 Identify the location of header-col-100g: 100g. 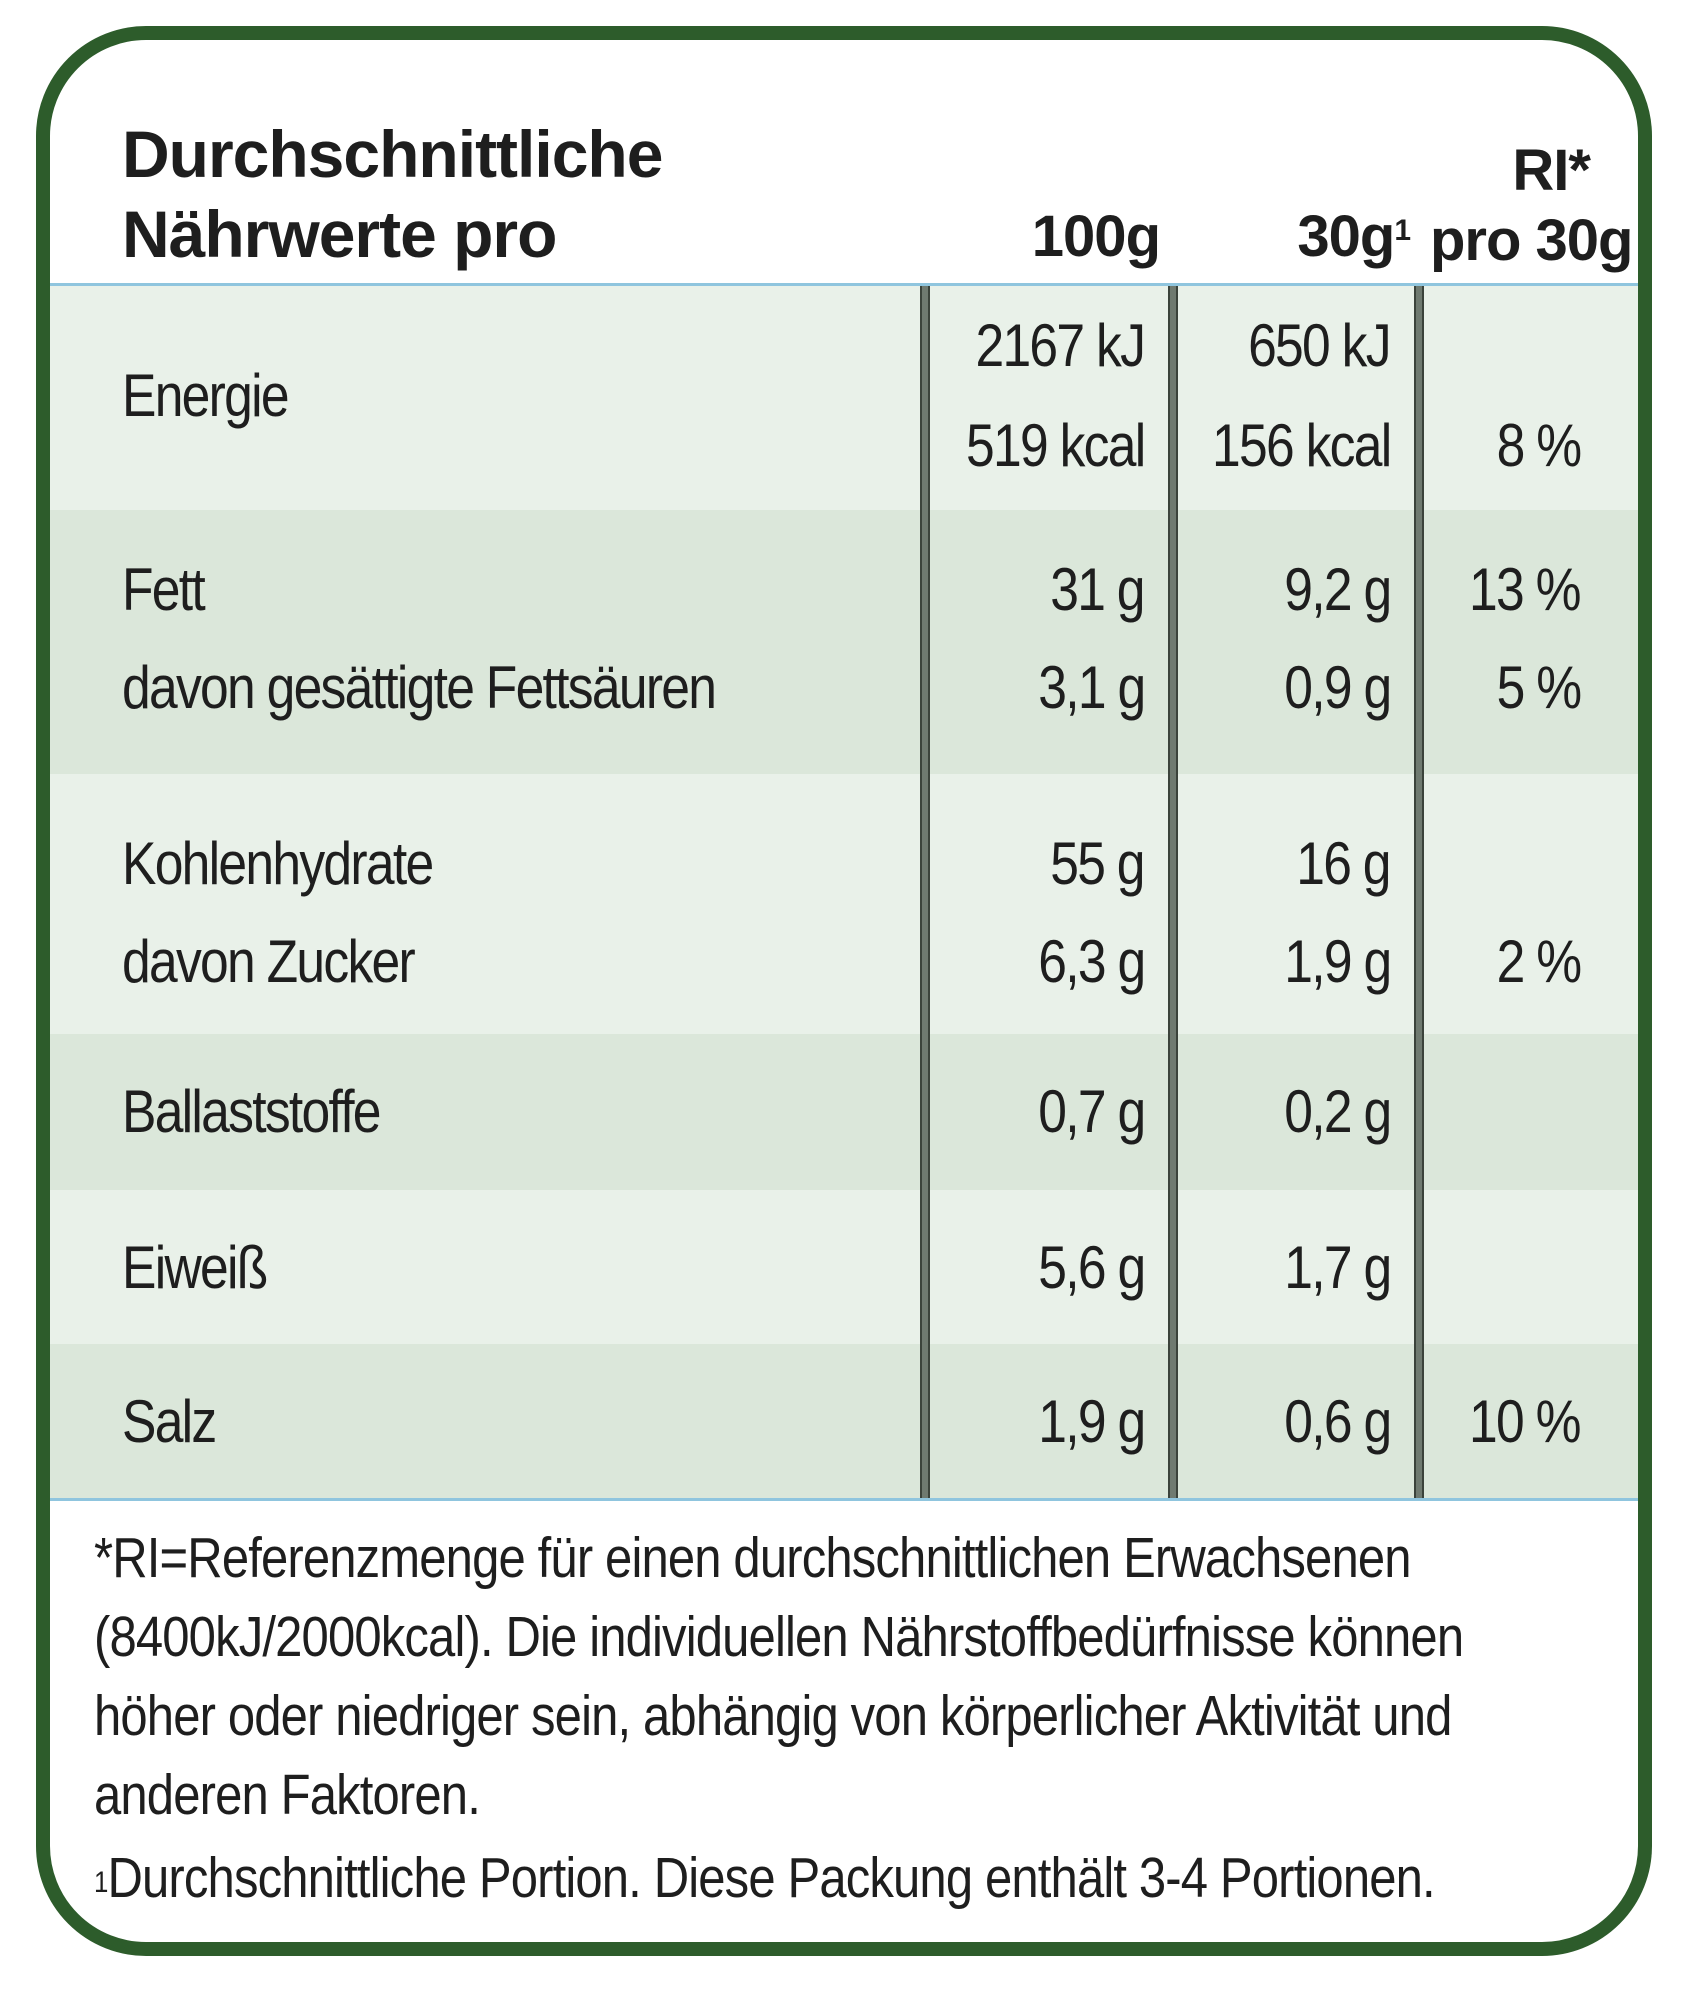
(1070, 237).